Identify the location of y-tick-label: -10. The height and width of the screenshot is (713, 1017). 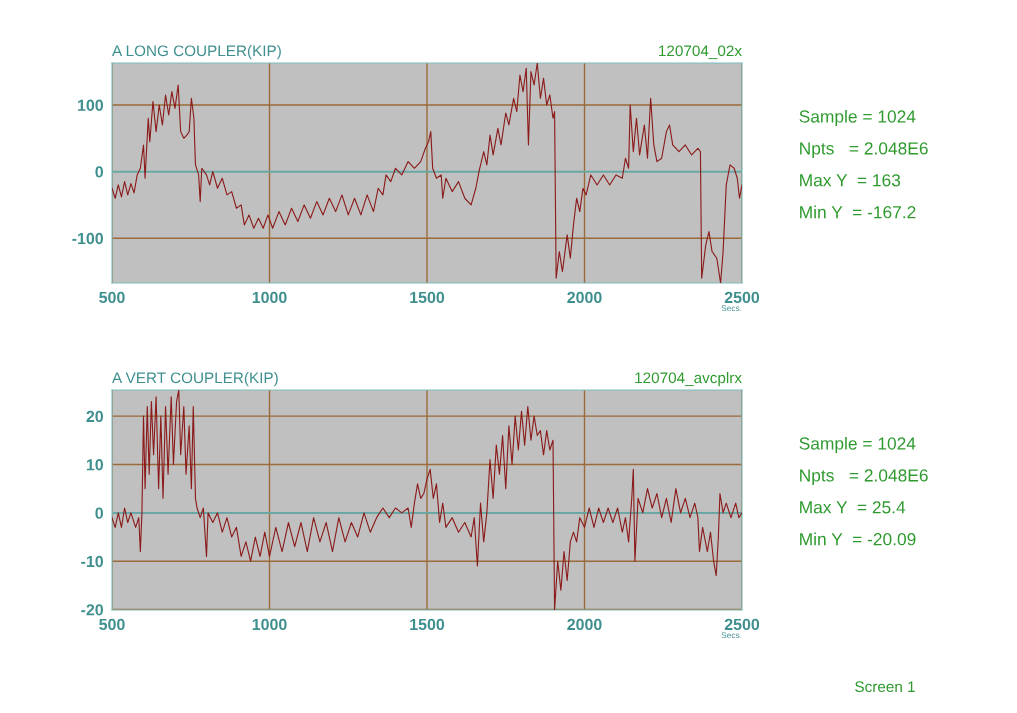
(92, 561).